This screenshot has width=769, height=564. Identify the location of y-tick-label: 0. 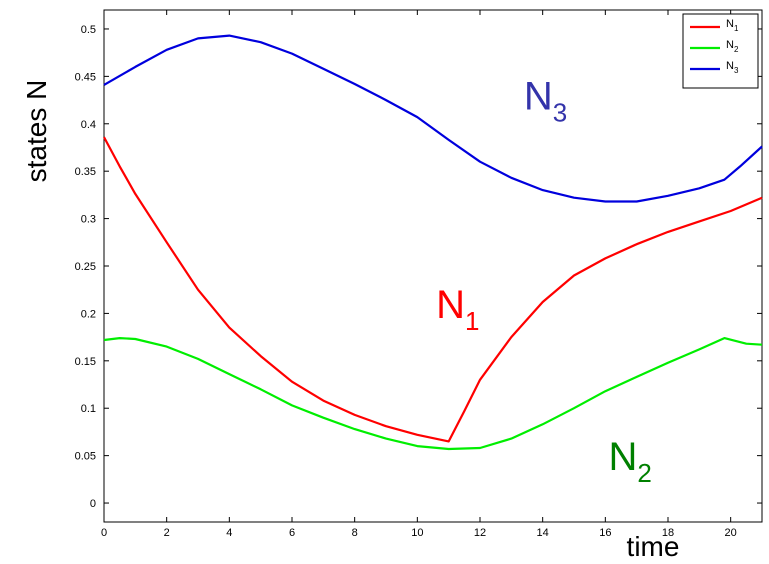
(93, 504).